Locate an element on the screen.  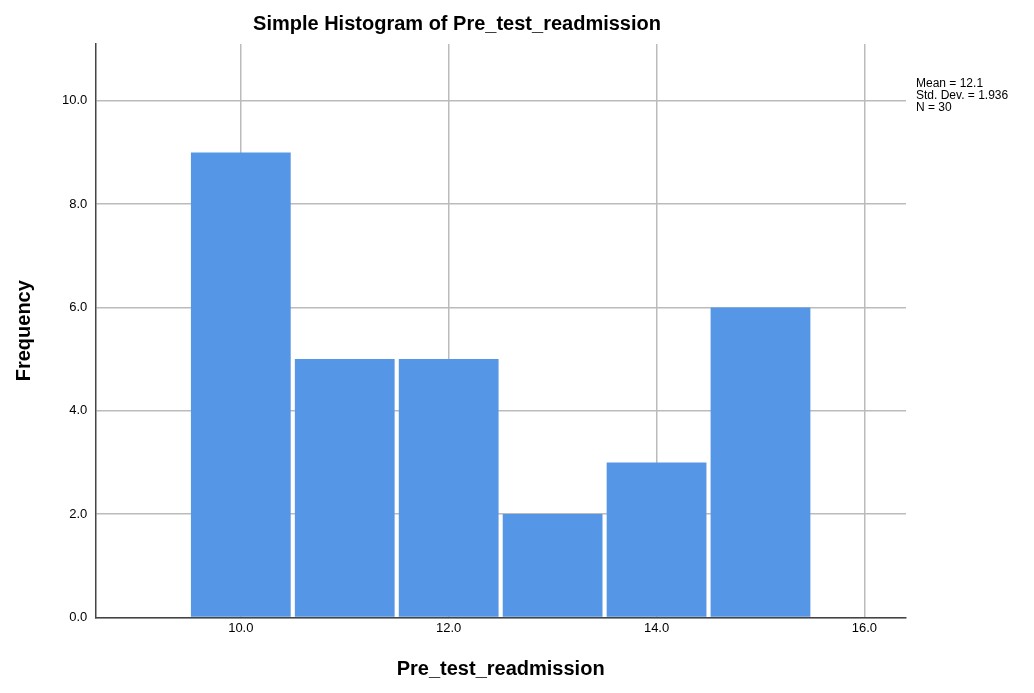
chart-title: Simple Histogram of Pre_test_readmission is located at coordinates (457, 22).